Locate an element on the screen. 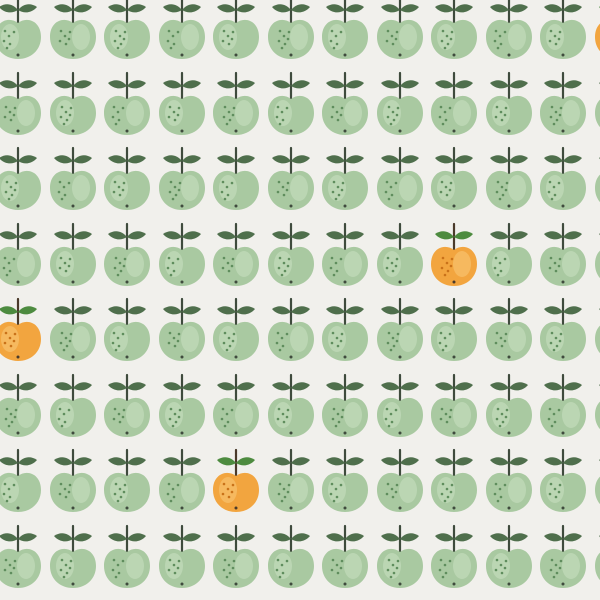  orange-apple-icon is located at coordinates (454, 254).